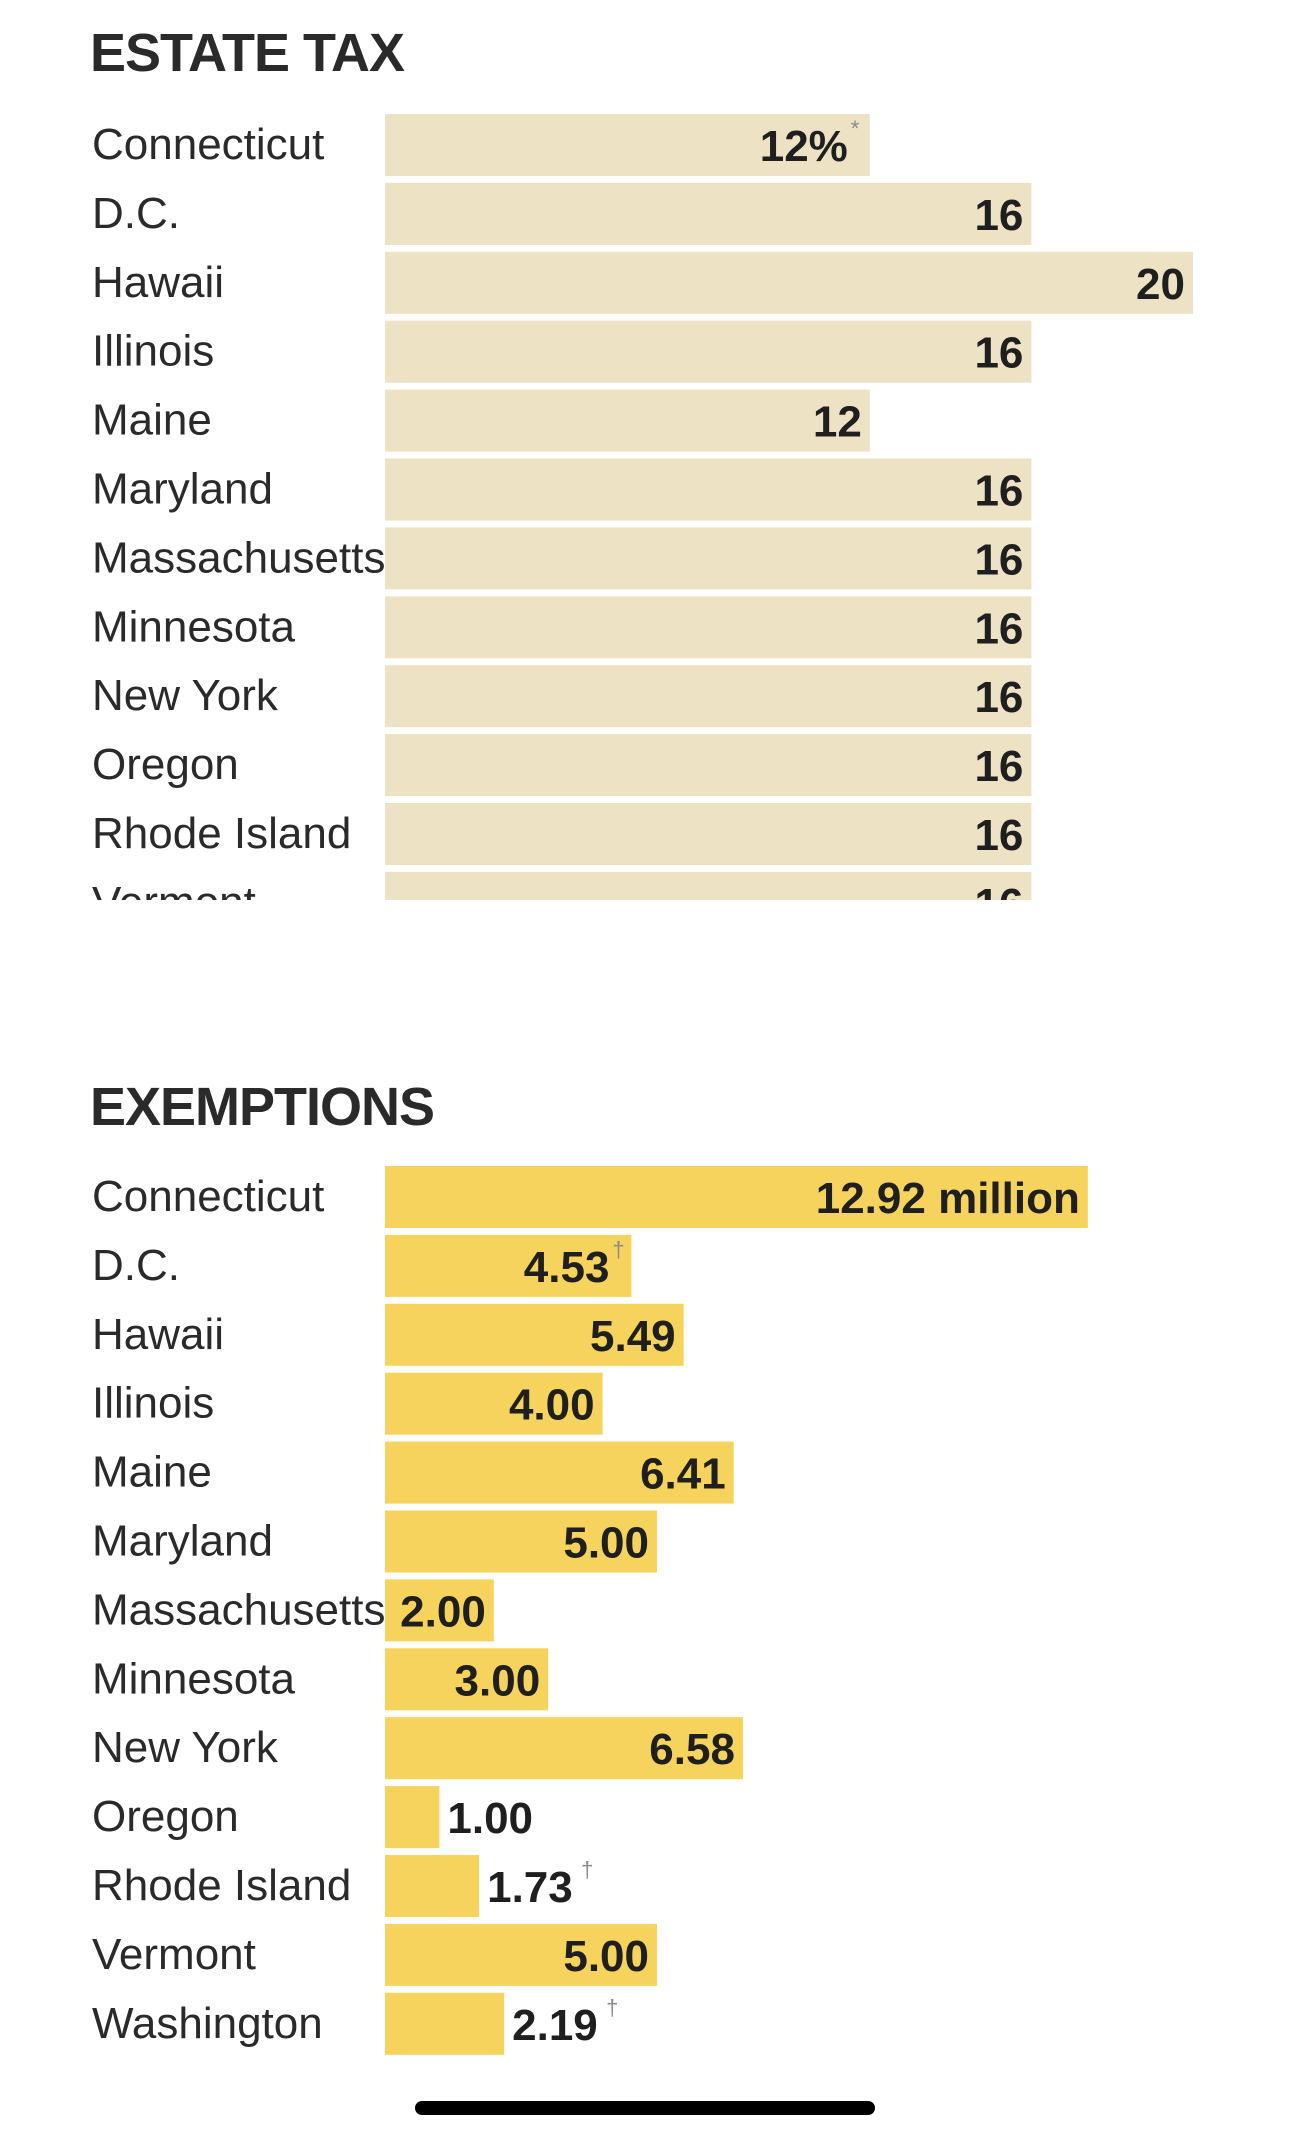 The height and width of the screenshot is (2144, 1290). What do you see at coordinates (804, 146) in the screenshot?
I see `value-label-connecticut: 12%` at bounding box center [804, 146].